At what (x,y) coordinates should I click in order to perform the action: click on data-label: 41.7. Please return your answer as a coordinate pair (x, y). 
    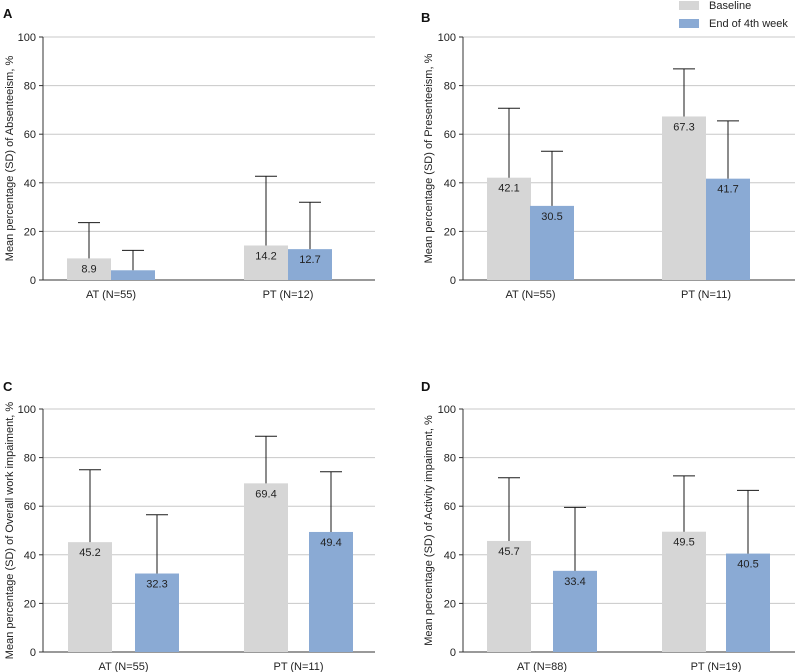
    Looking at the image, I should click on (727, 190).